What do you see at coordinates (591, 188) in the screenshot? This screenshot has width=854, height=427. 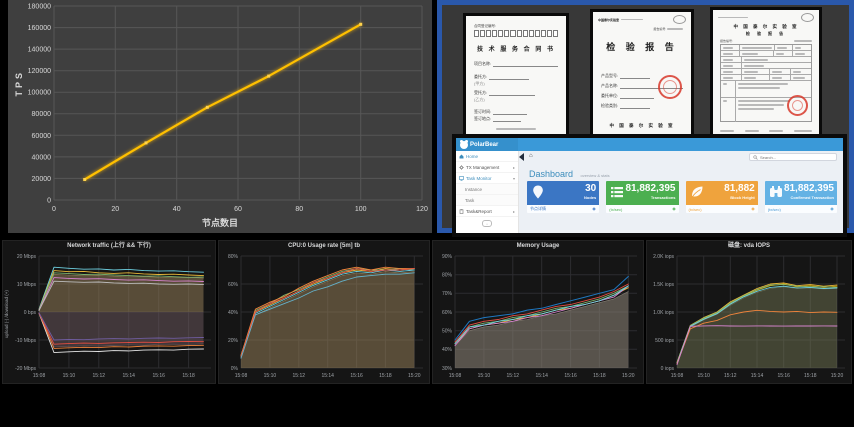 I see `nodes-value: 30` at bounding box center [591, 188].